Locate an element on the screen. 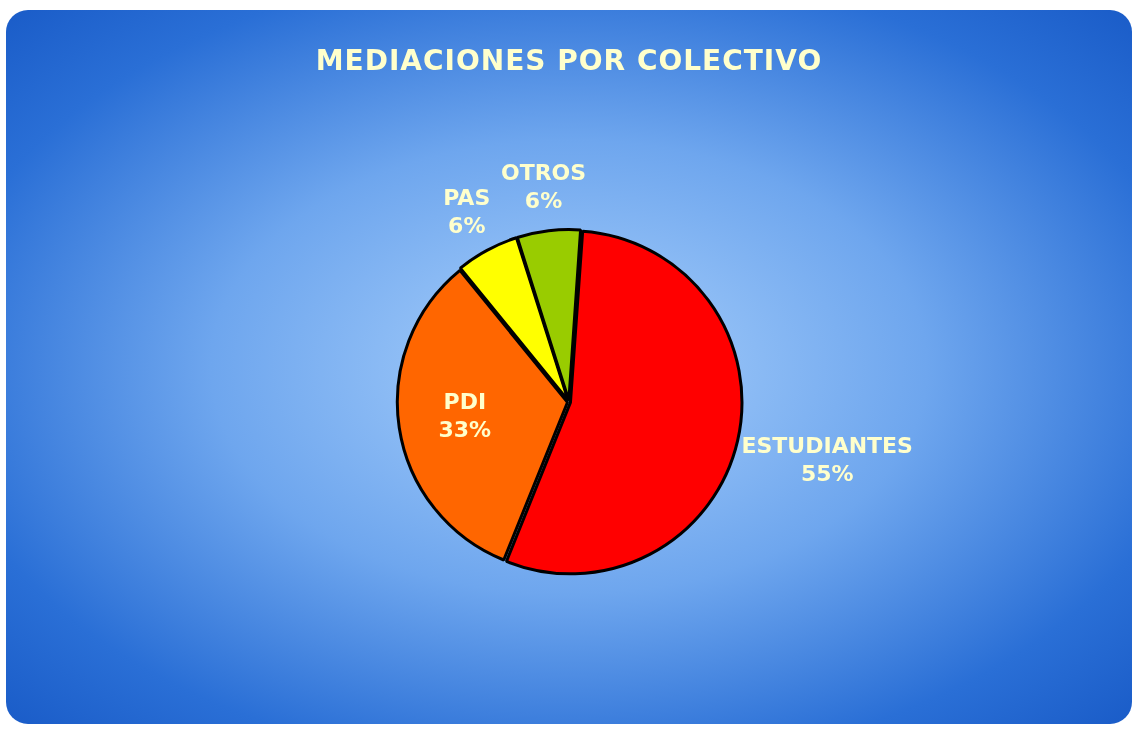 The height and width of the screenshot is (729, 1138). slice-label: ESTUDIANTES is located at coordinates (827, 446).